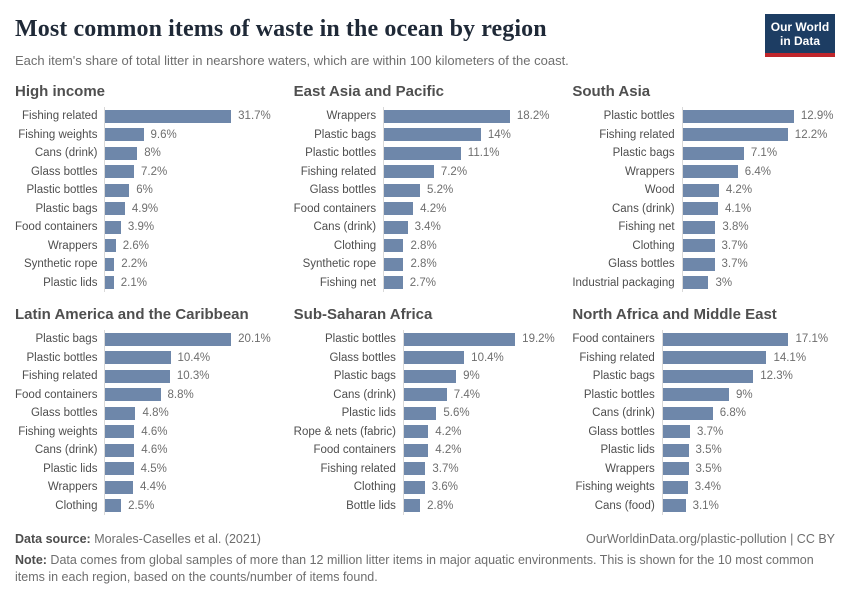  What do you see at coordinates (469, 190) in the screenshot?
I see `bar-track: 5.2%` at bounding box center [469, 190].